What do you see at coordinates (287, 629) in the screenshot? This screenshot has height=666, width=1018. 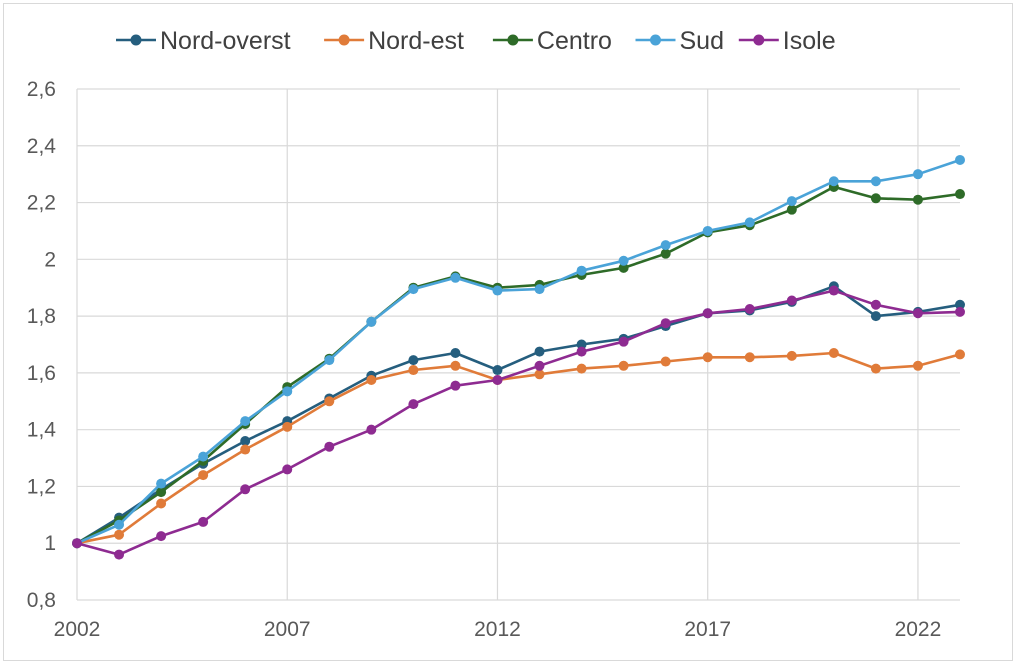 I see `x-tick-label: 2007` at bounding box center [287, 629].